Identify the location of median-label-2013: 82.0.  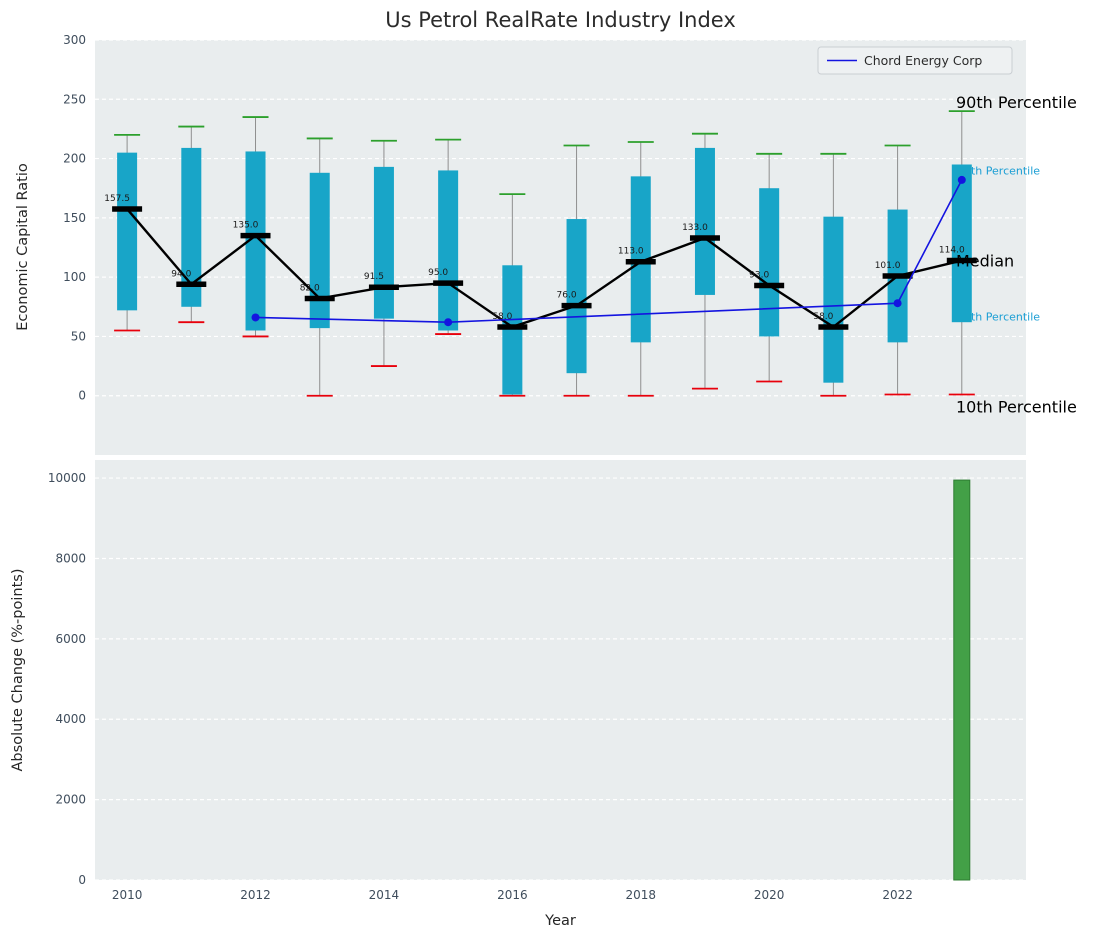
(310, 288).